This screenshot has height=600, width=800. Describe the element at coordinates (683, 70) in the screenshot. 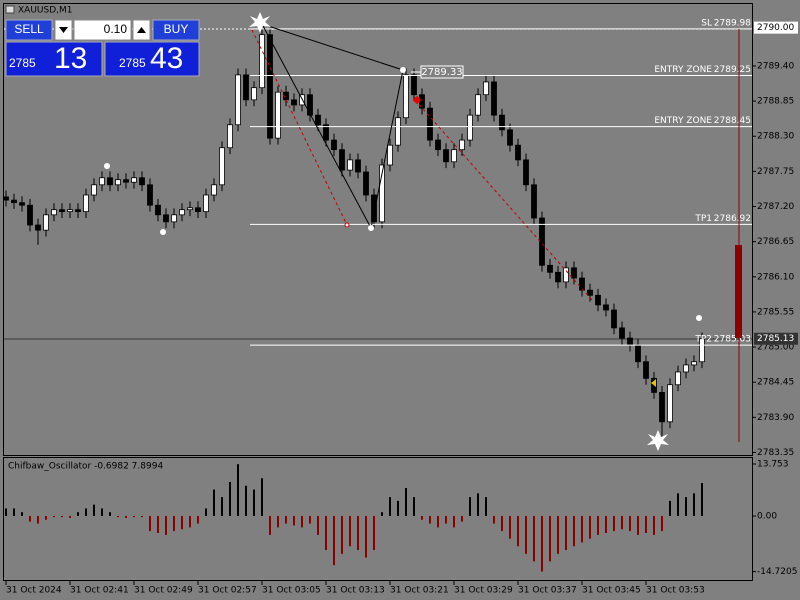

I see `level-name: ENTRY ZONE` at that location.